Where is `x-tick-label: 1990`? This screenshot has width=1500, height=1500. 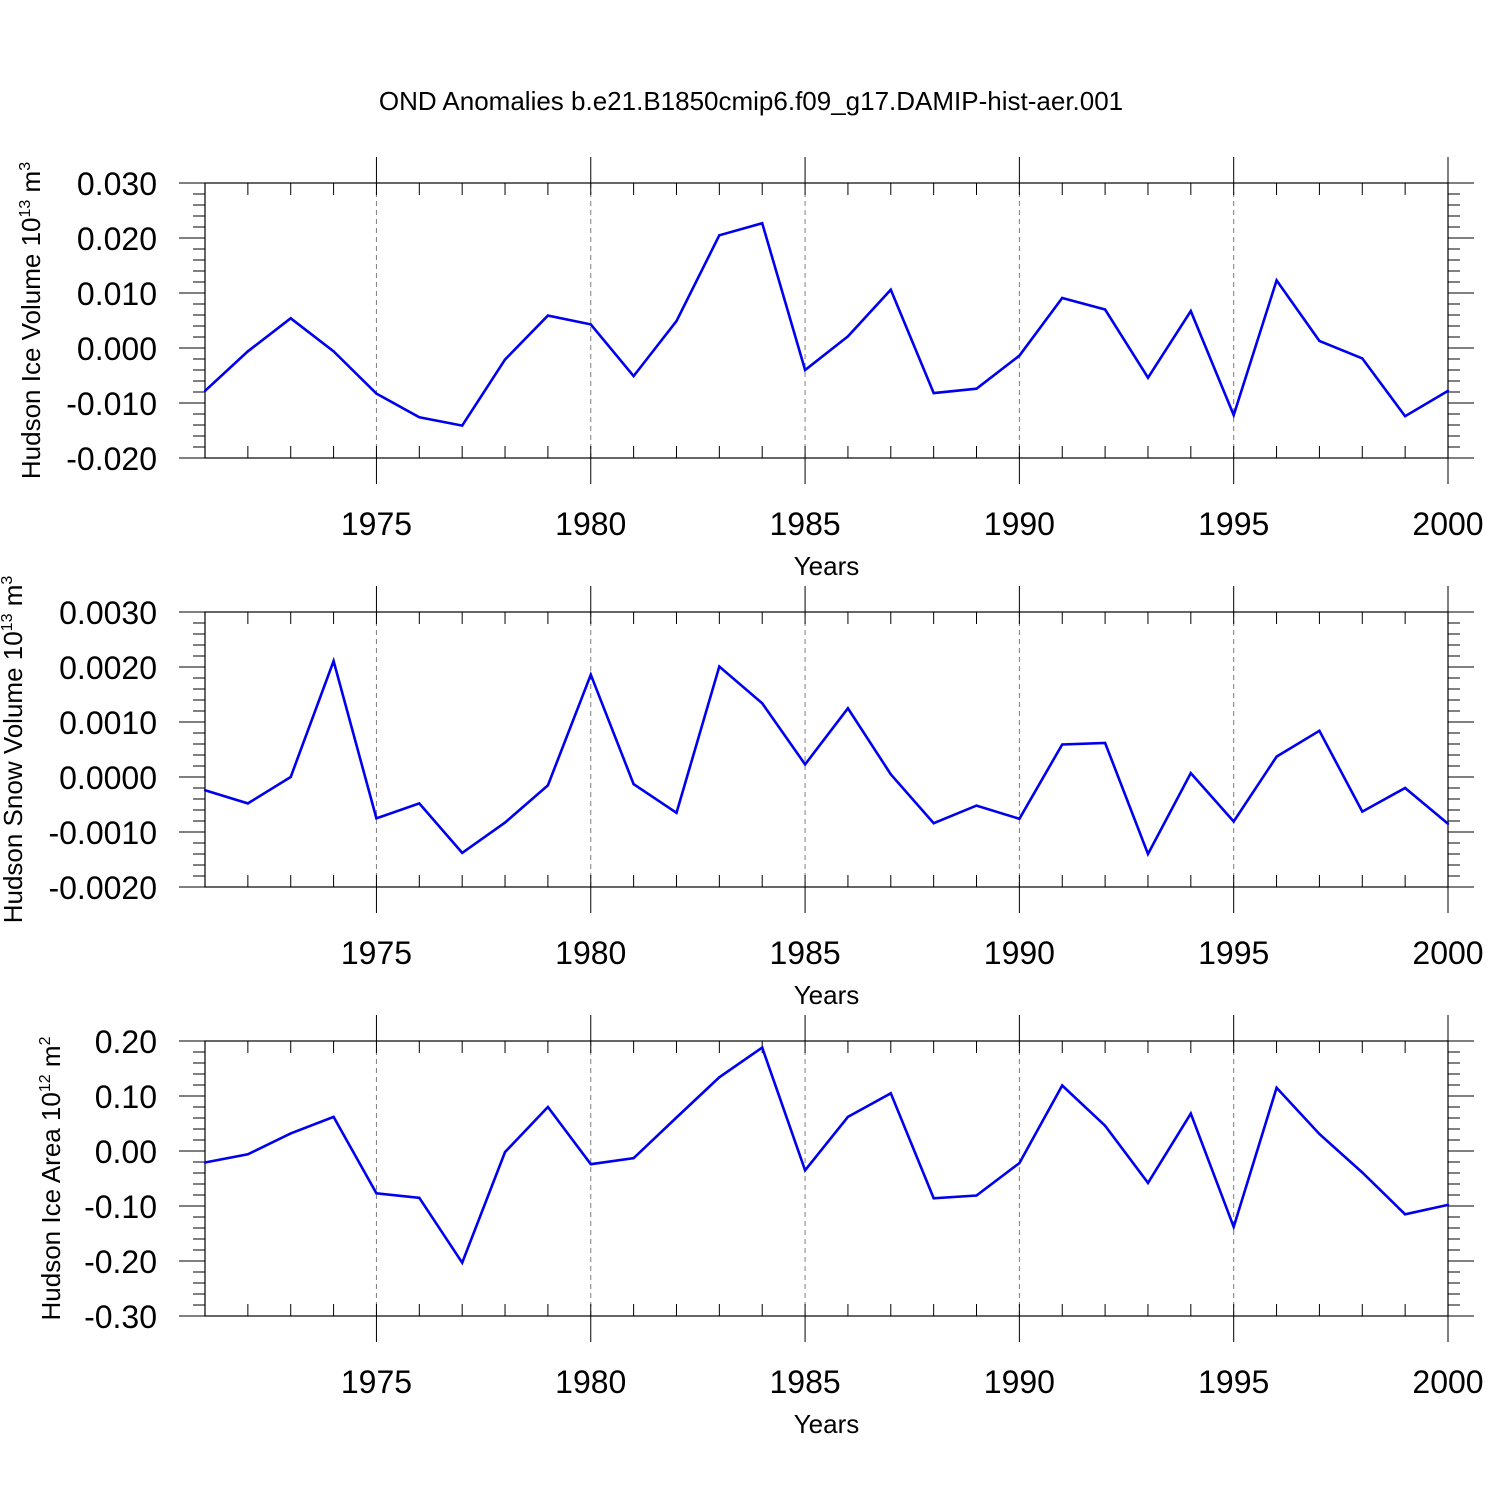 x-tick-label: 1990 is located at coordinates (1019, 1382).